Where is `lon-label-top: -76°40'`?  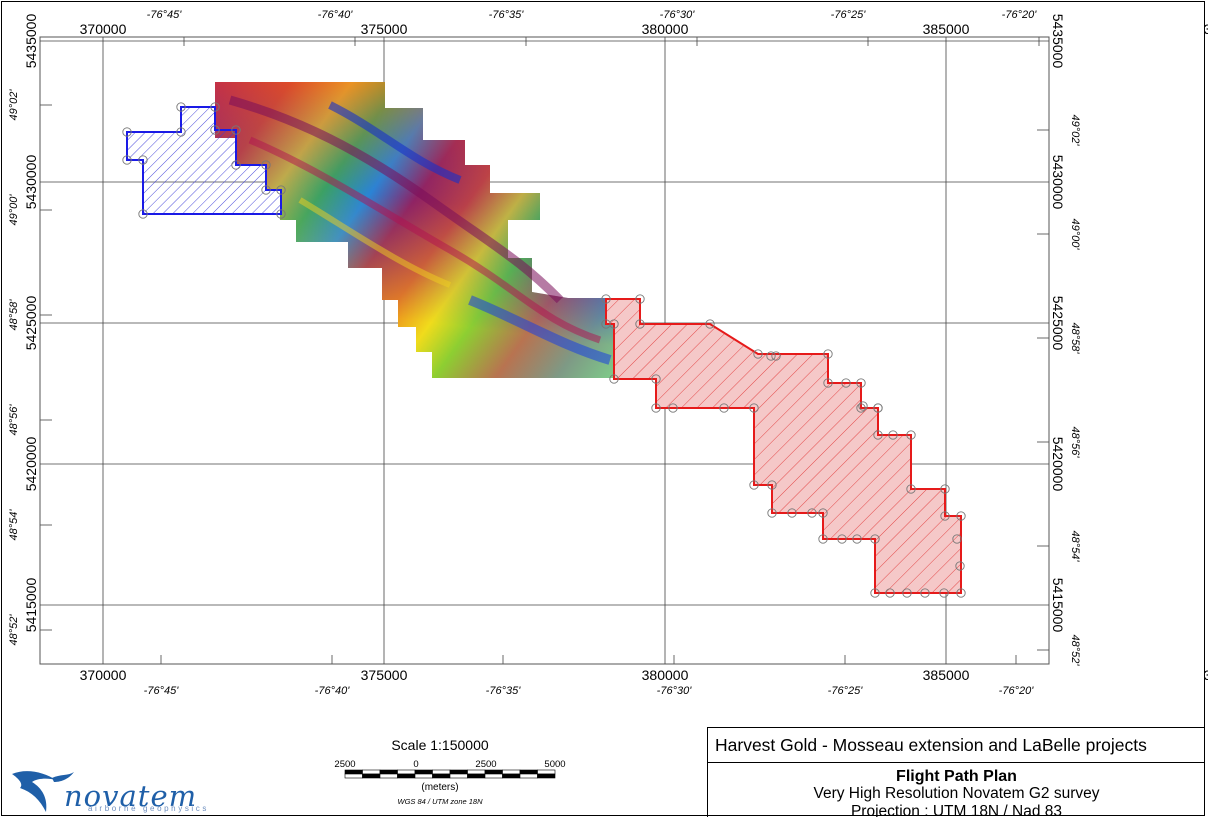 lon-label-top: -76°40' is located at coordinates (336, 15).